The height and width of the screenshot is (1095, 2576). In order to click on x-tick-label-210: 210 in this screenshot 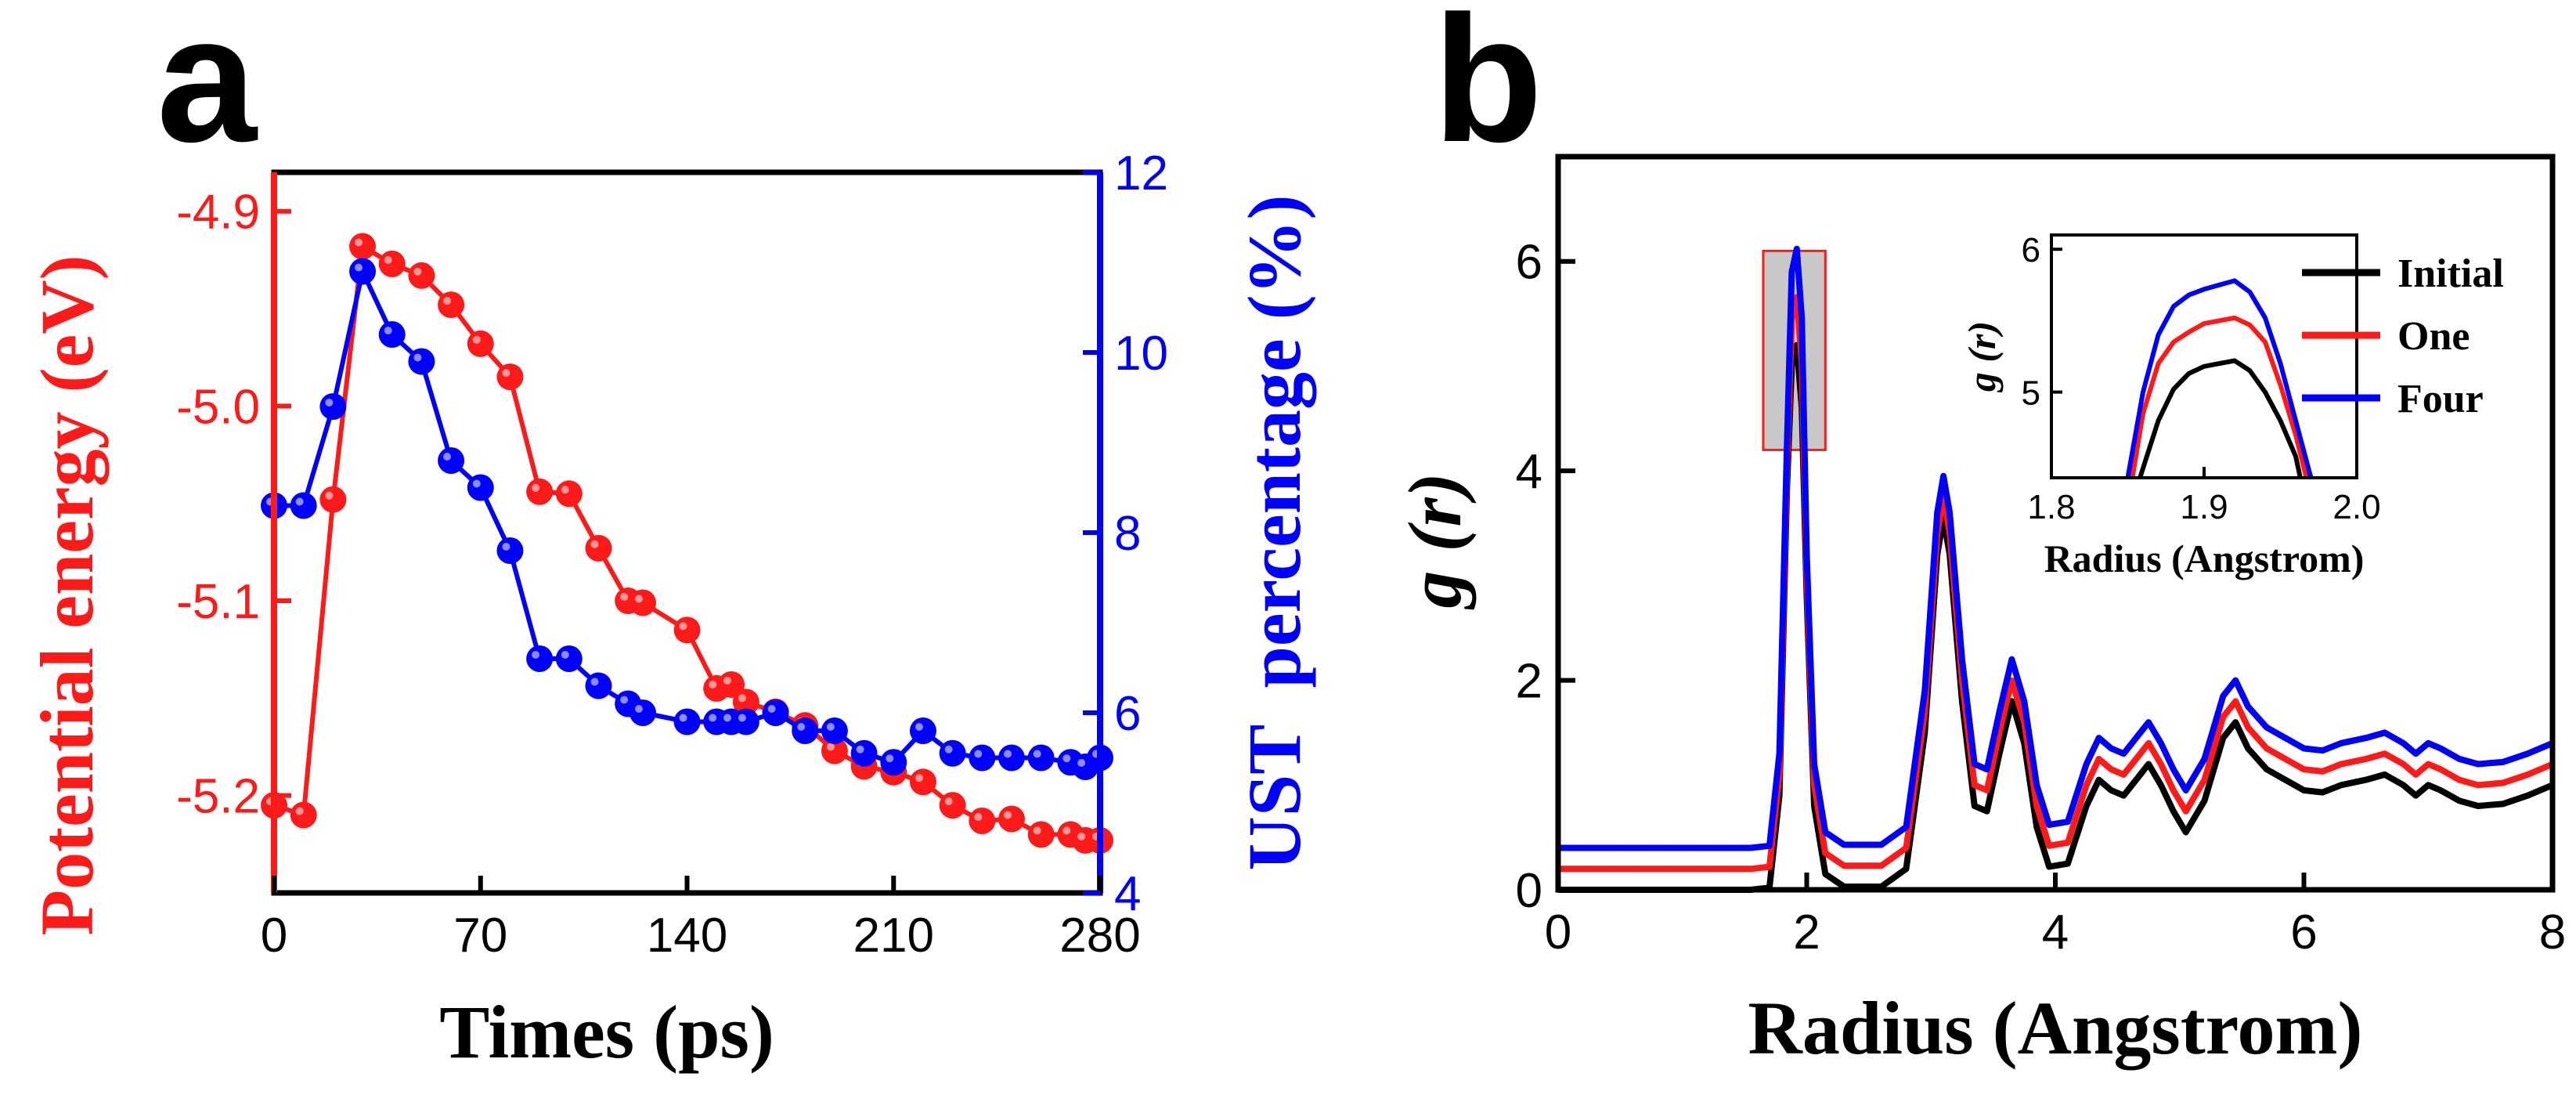, I will do `click(893, 936)`.